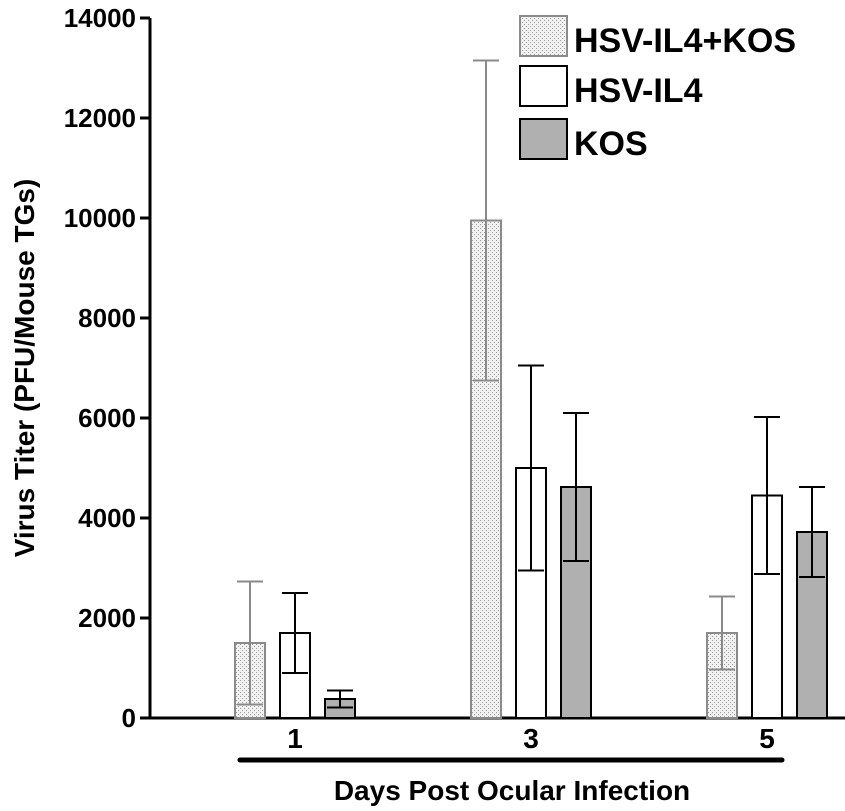 The width and height of the screenshot is (845, 811). I want to click on x-axis-category-labels: 1 3 5, so click(531, 738).